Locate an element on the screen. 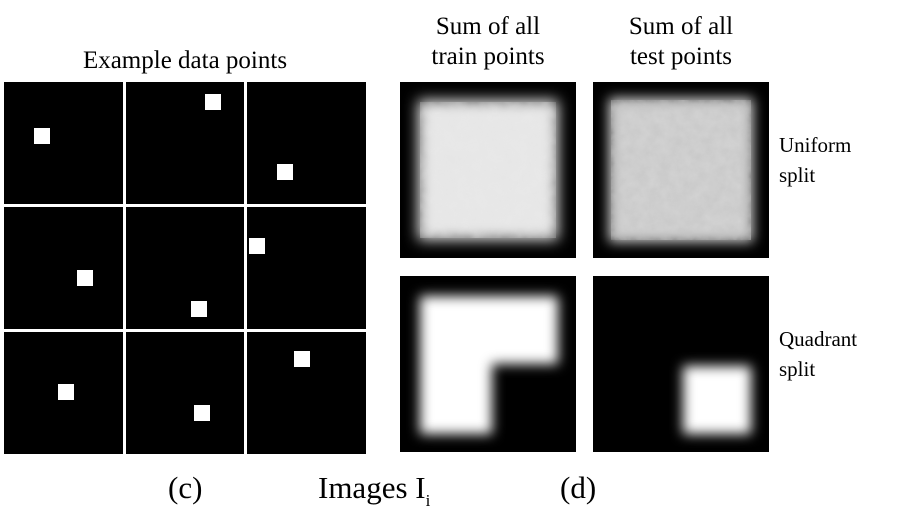 Image resolution: width=900 pixels, height=520 pixels. images-caption-text: Images I is located at coordinates (372, 487).